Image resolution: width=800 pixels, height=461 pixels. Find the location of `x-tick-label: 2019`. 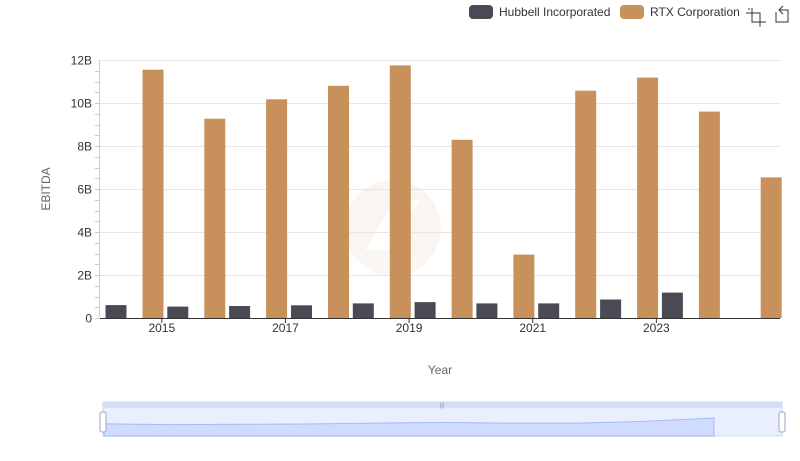

x-tick-label: 2019 is located at coordinates (409, 328).